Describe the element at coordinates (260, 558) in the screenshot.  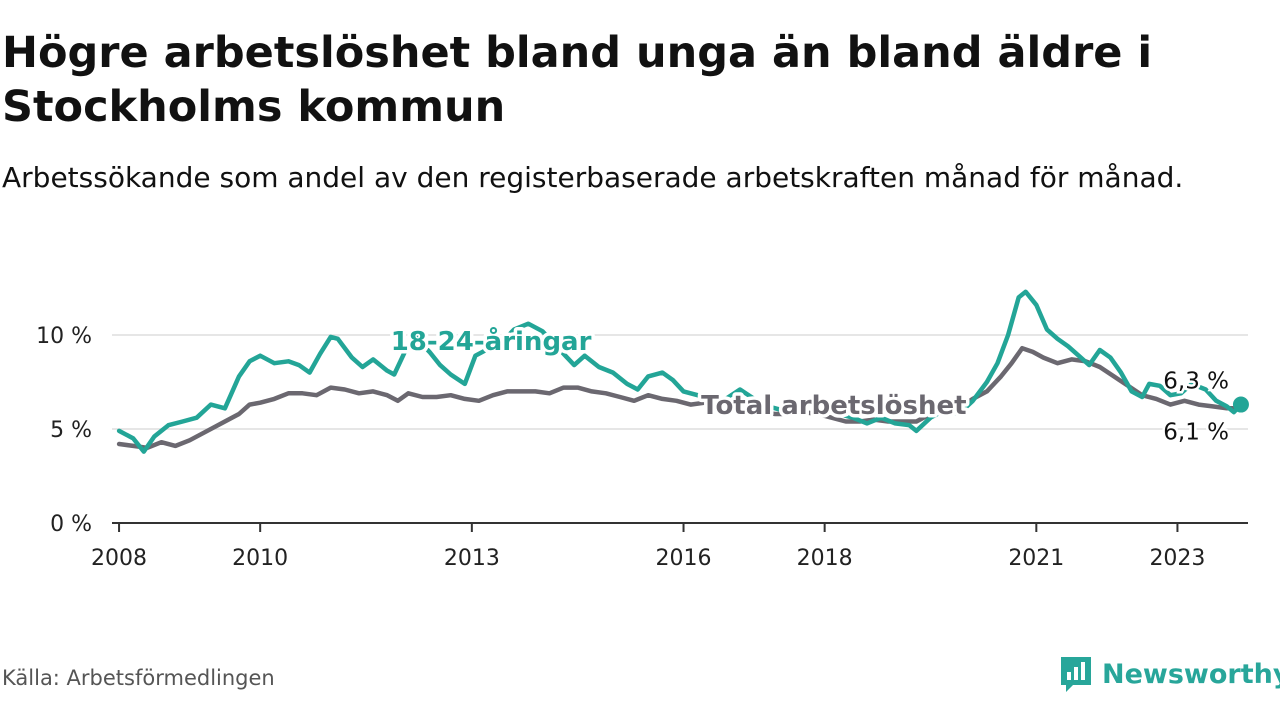
I see `x-tick-label: 2010` at that location.